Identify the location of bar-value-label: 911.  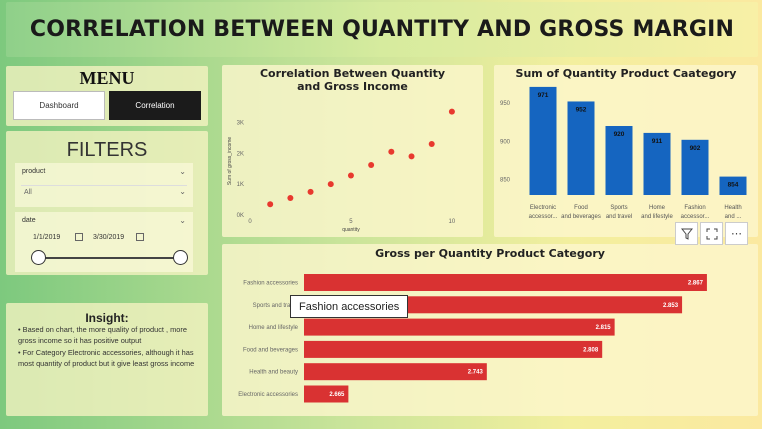
(657, 141).